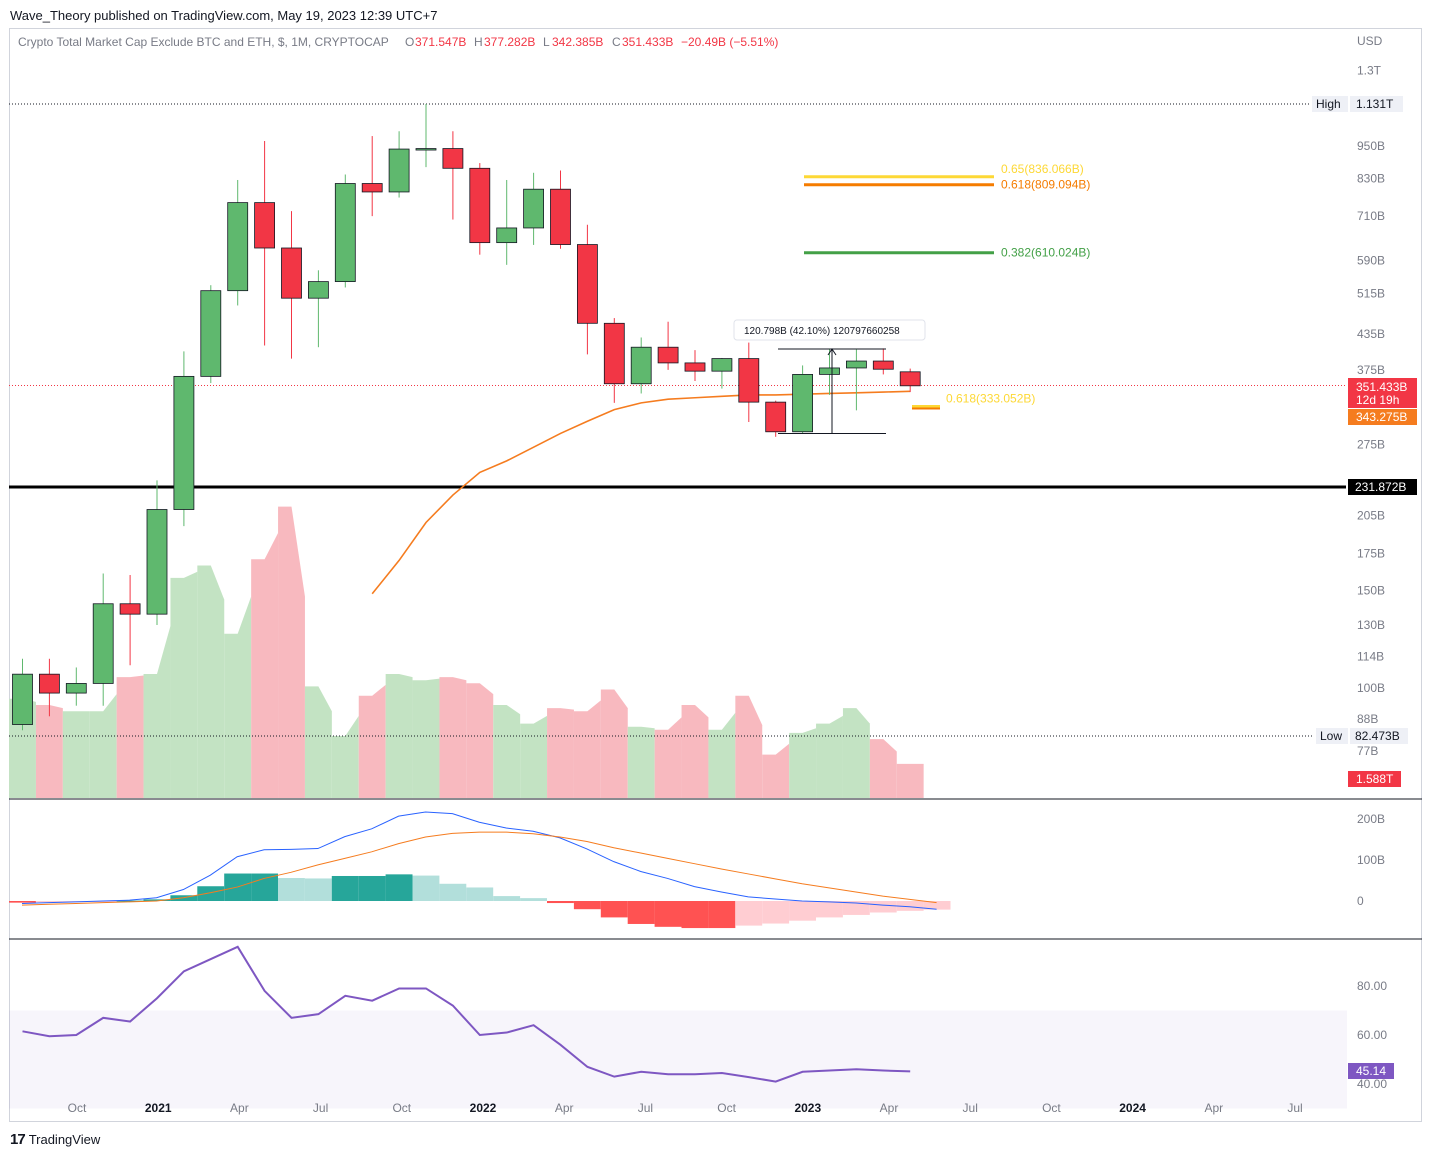 This screenshot has height=1156, width=1432. What do you see at coordinates (409, 42) in the screenshot?
I see `ohlc-open-label: O` at bounding box center [409, 42].